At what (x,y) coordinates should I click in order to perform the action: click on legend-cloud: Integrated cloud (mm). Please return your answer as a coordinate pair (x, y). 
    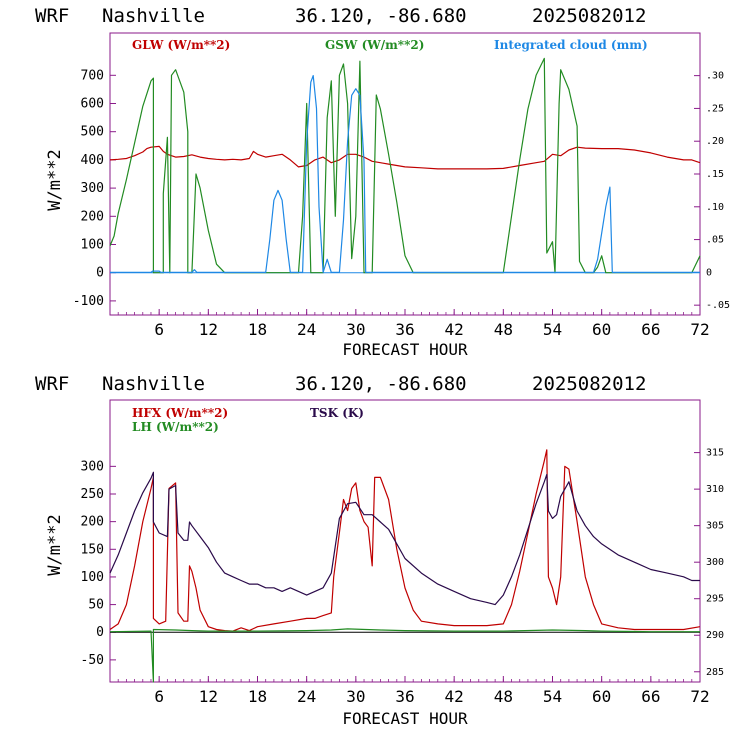
    Looking at the image, I should click on (571, 45).